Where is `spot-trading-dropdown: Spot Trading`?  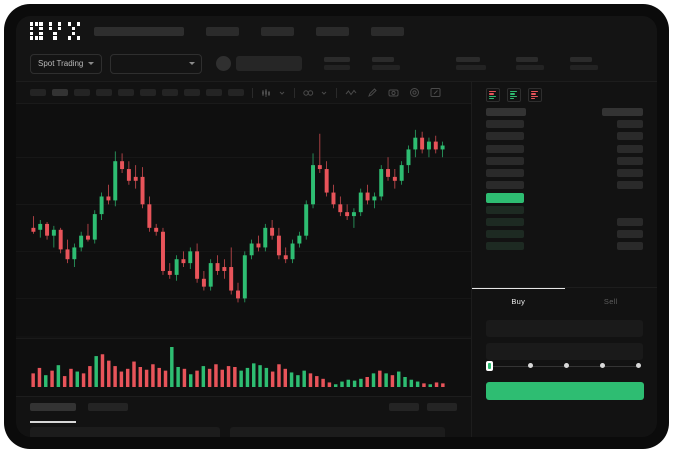 spot-trading-dropdown: Spot Trading is located at coordinates (66, 63).